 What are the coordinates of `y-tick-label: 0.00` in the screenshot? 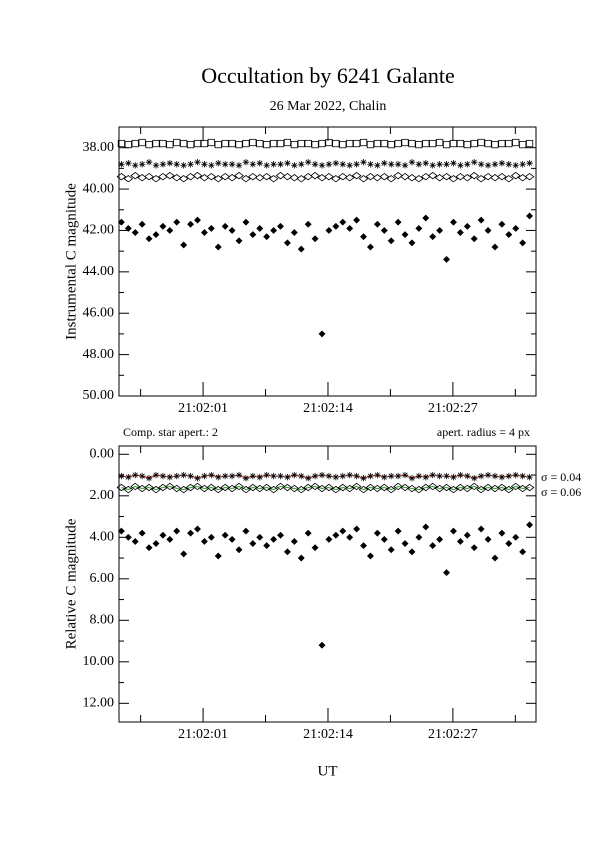 It's located at (102, 454).